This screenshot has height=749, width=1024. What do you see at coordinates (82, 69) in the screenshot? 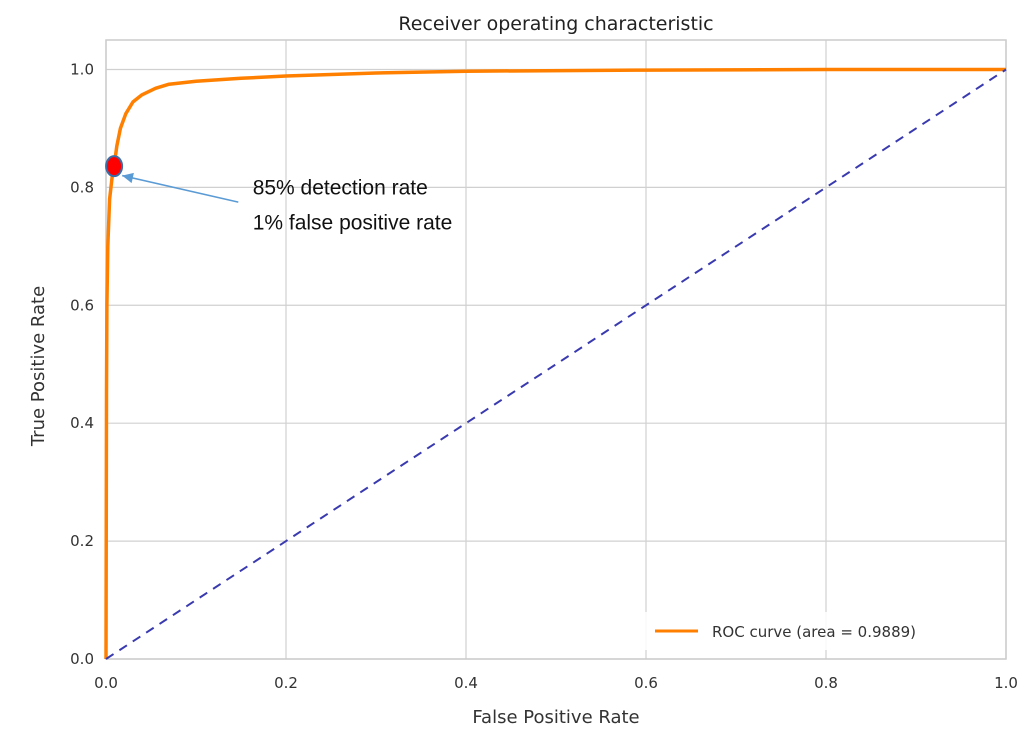
I see `y-tick-label: 1.0` at bounding box center [82, 69].